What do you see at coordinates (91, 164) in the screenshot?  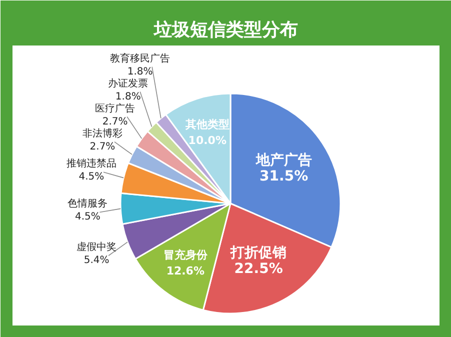 I see `slice-label: 推销违禁品` at bounding box center [91, 164].